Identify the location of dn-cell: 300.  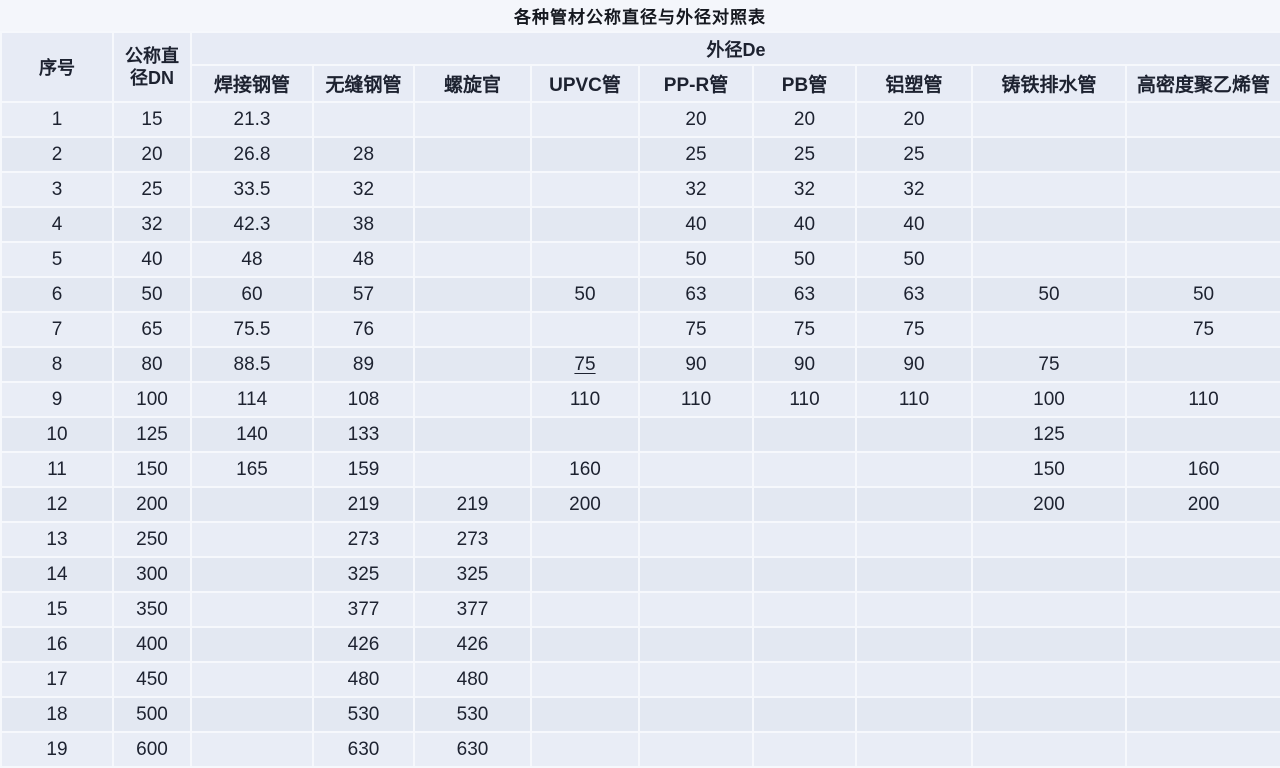
(152, 574).